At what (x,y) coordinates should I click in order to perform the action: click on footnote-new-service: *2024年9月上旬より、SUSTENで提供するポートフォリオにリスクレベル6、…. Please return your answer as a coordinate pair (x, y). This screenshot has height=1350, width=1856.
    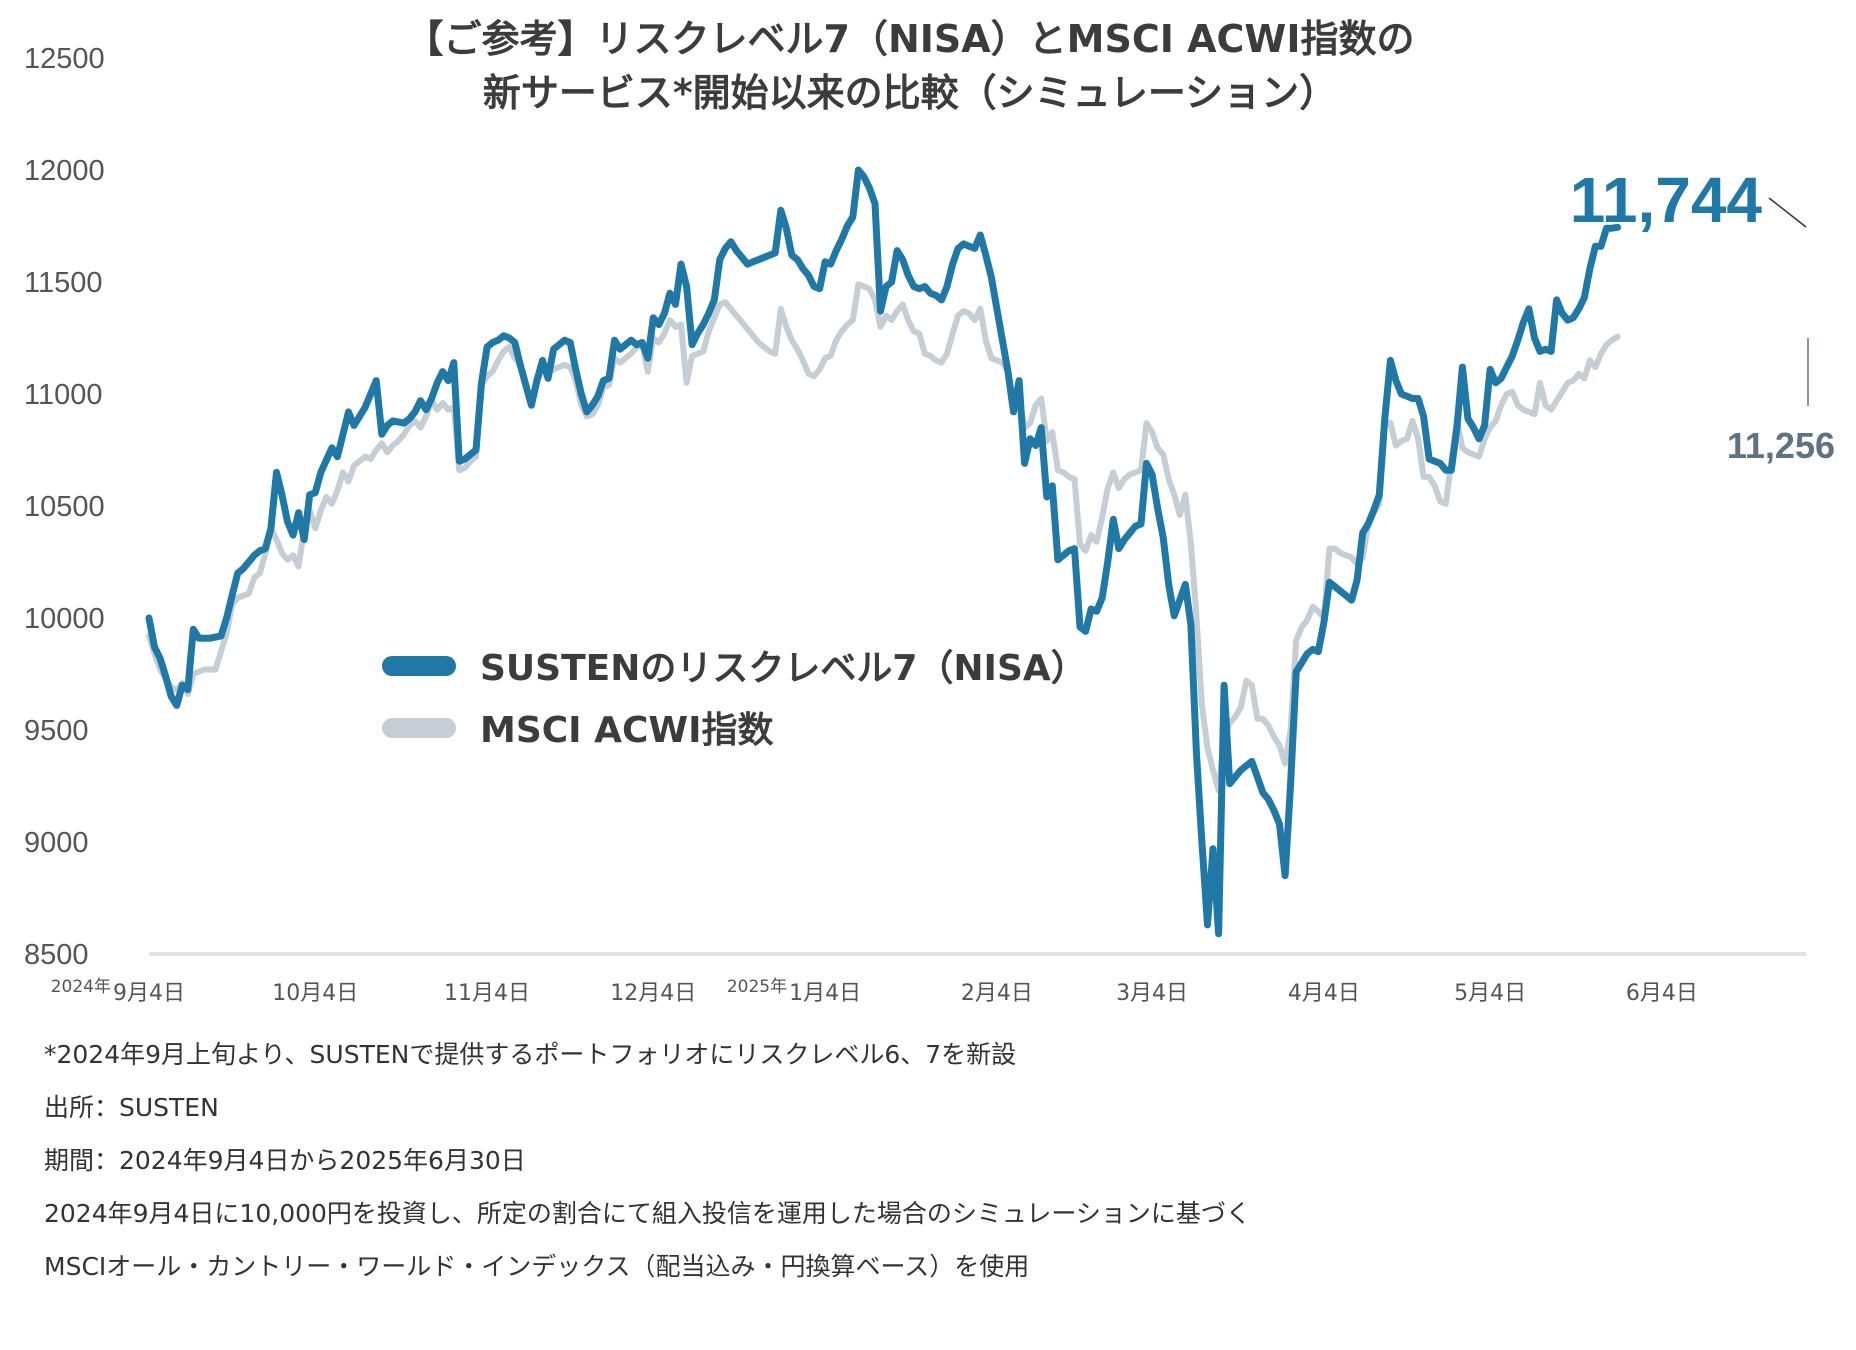
    Looking at the image, I should click on (530, 1054).